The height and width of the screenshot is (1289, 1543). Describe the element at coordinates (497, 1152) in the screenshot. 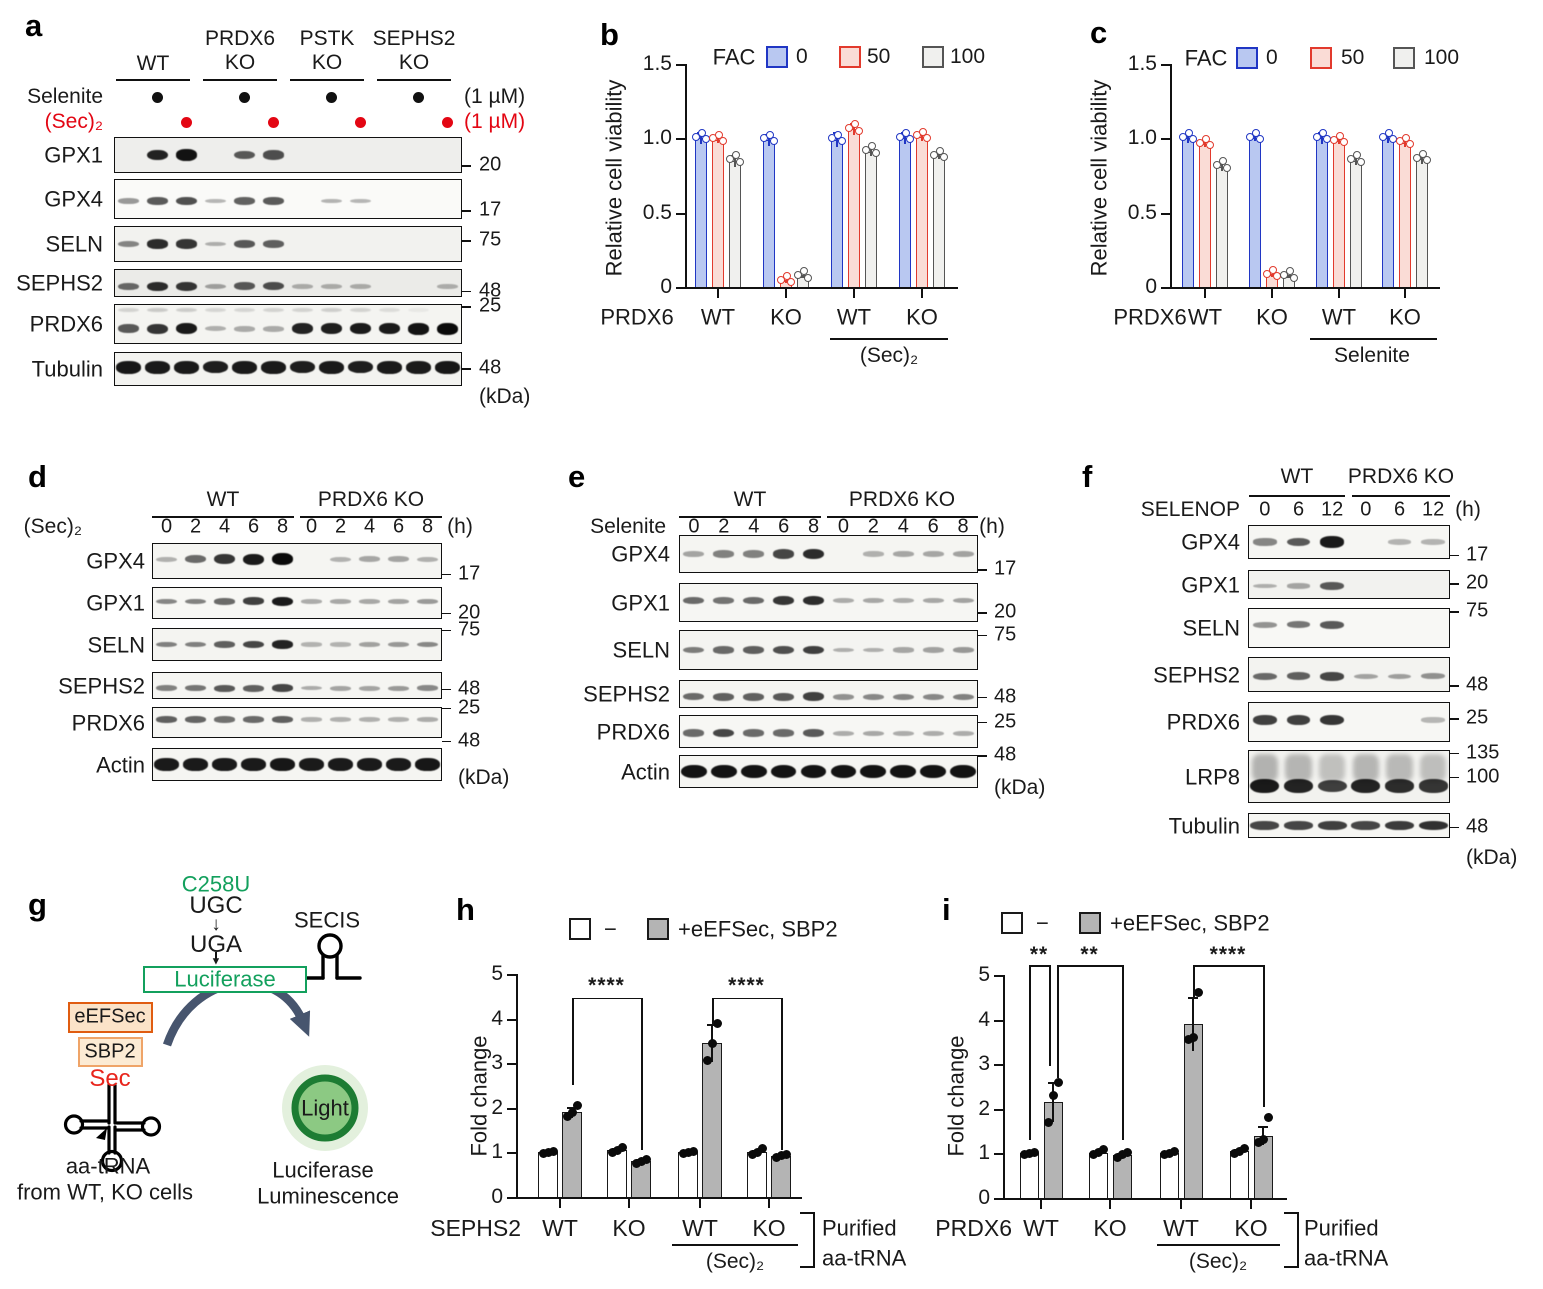

I see `y-tick-label: 1` at that location.